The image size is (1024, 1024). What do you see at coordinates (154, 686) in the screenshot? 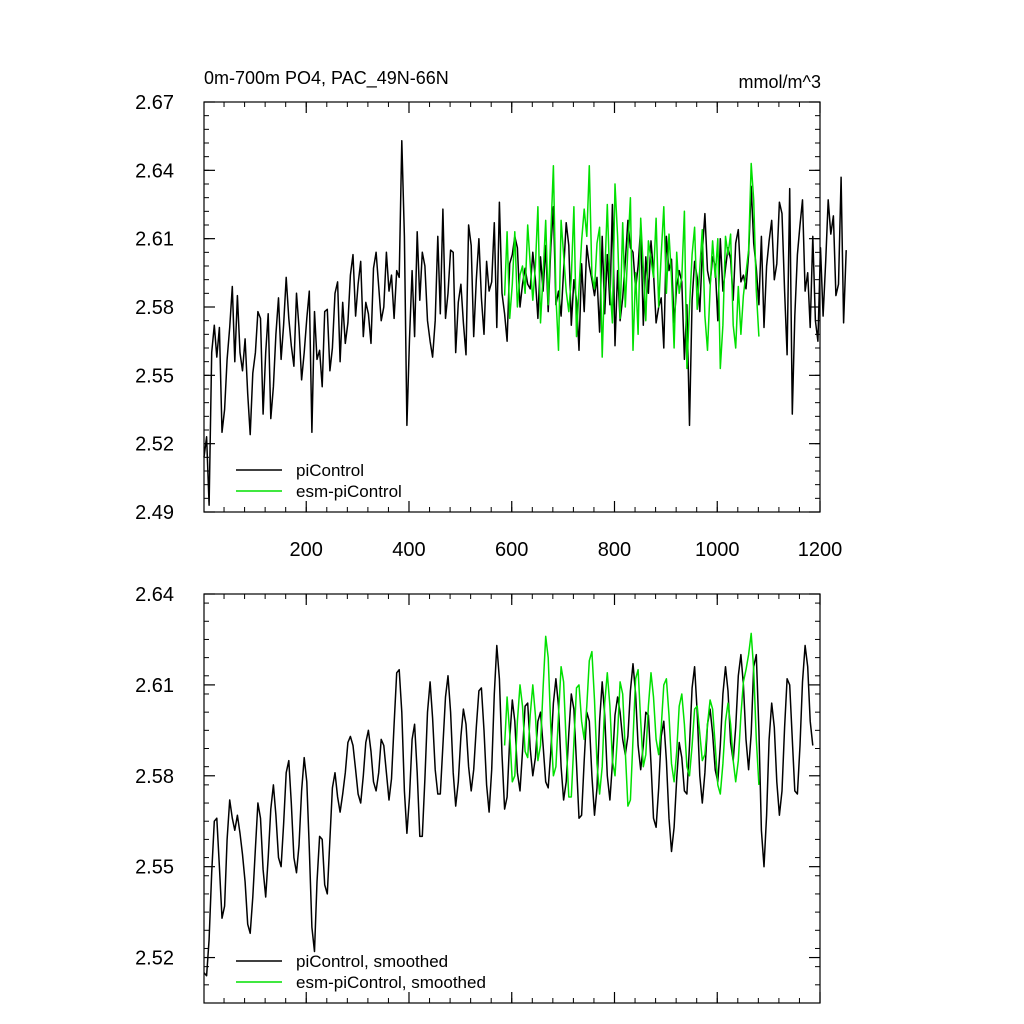
I see `bottom-y-tick-label: 2.61` at bounding box center [154, 686].